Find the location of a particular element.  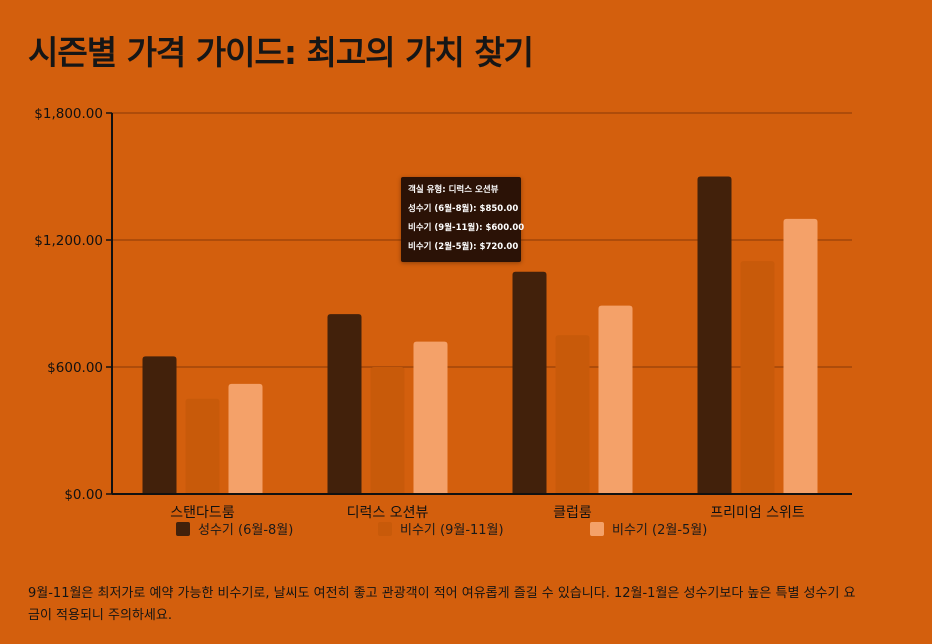

legend-item: 비수기 (2월-5월) is located at coordinates (648, 528).